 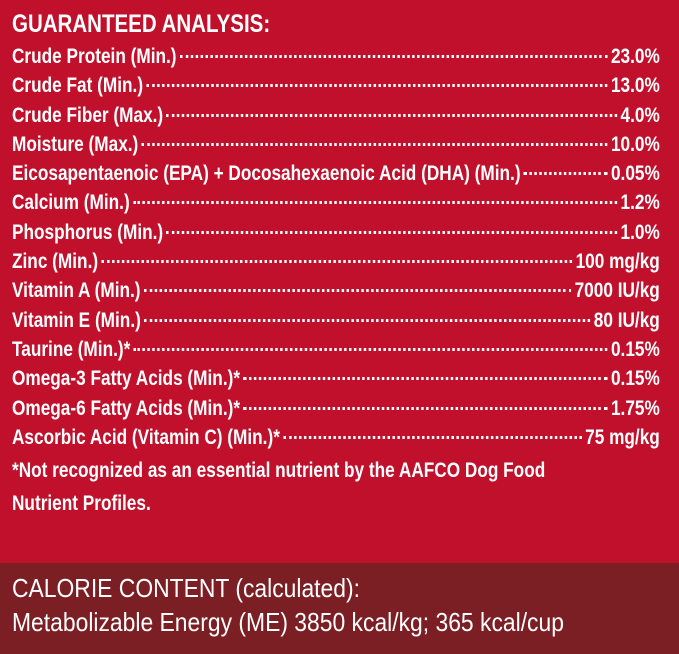 What do you see at coordinates (635, 144) in the screenshot?
I see `nutrient-value: 10.0%` at bounding box center [635, 144].